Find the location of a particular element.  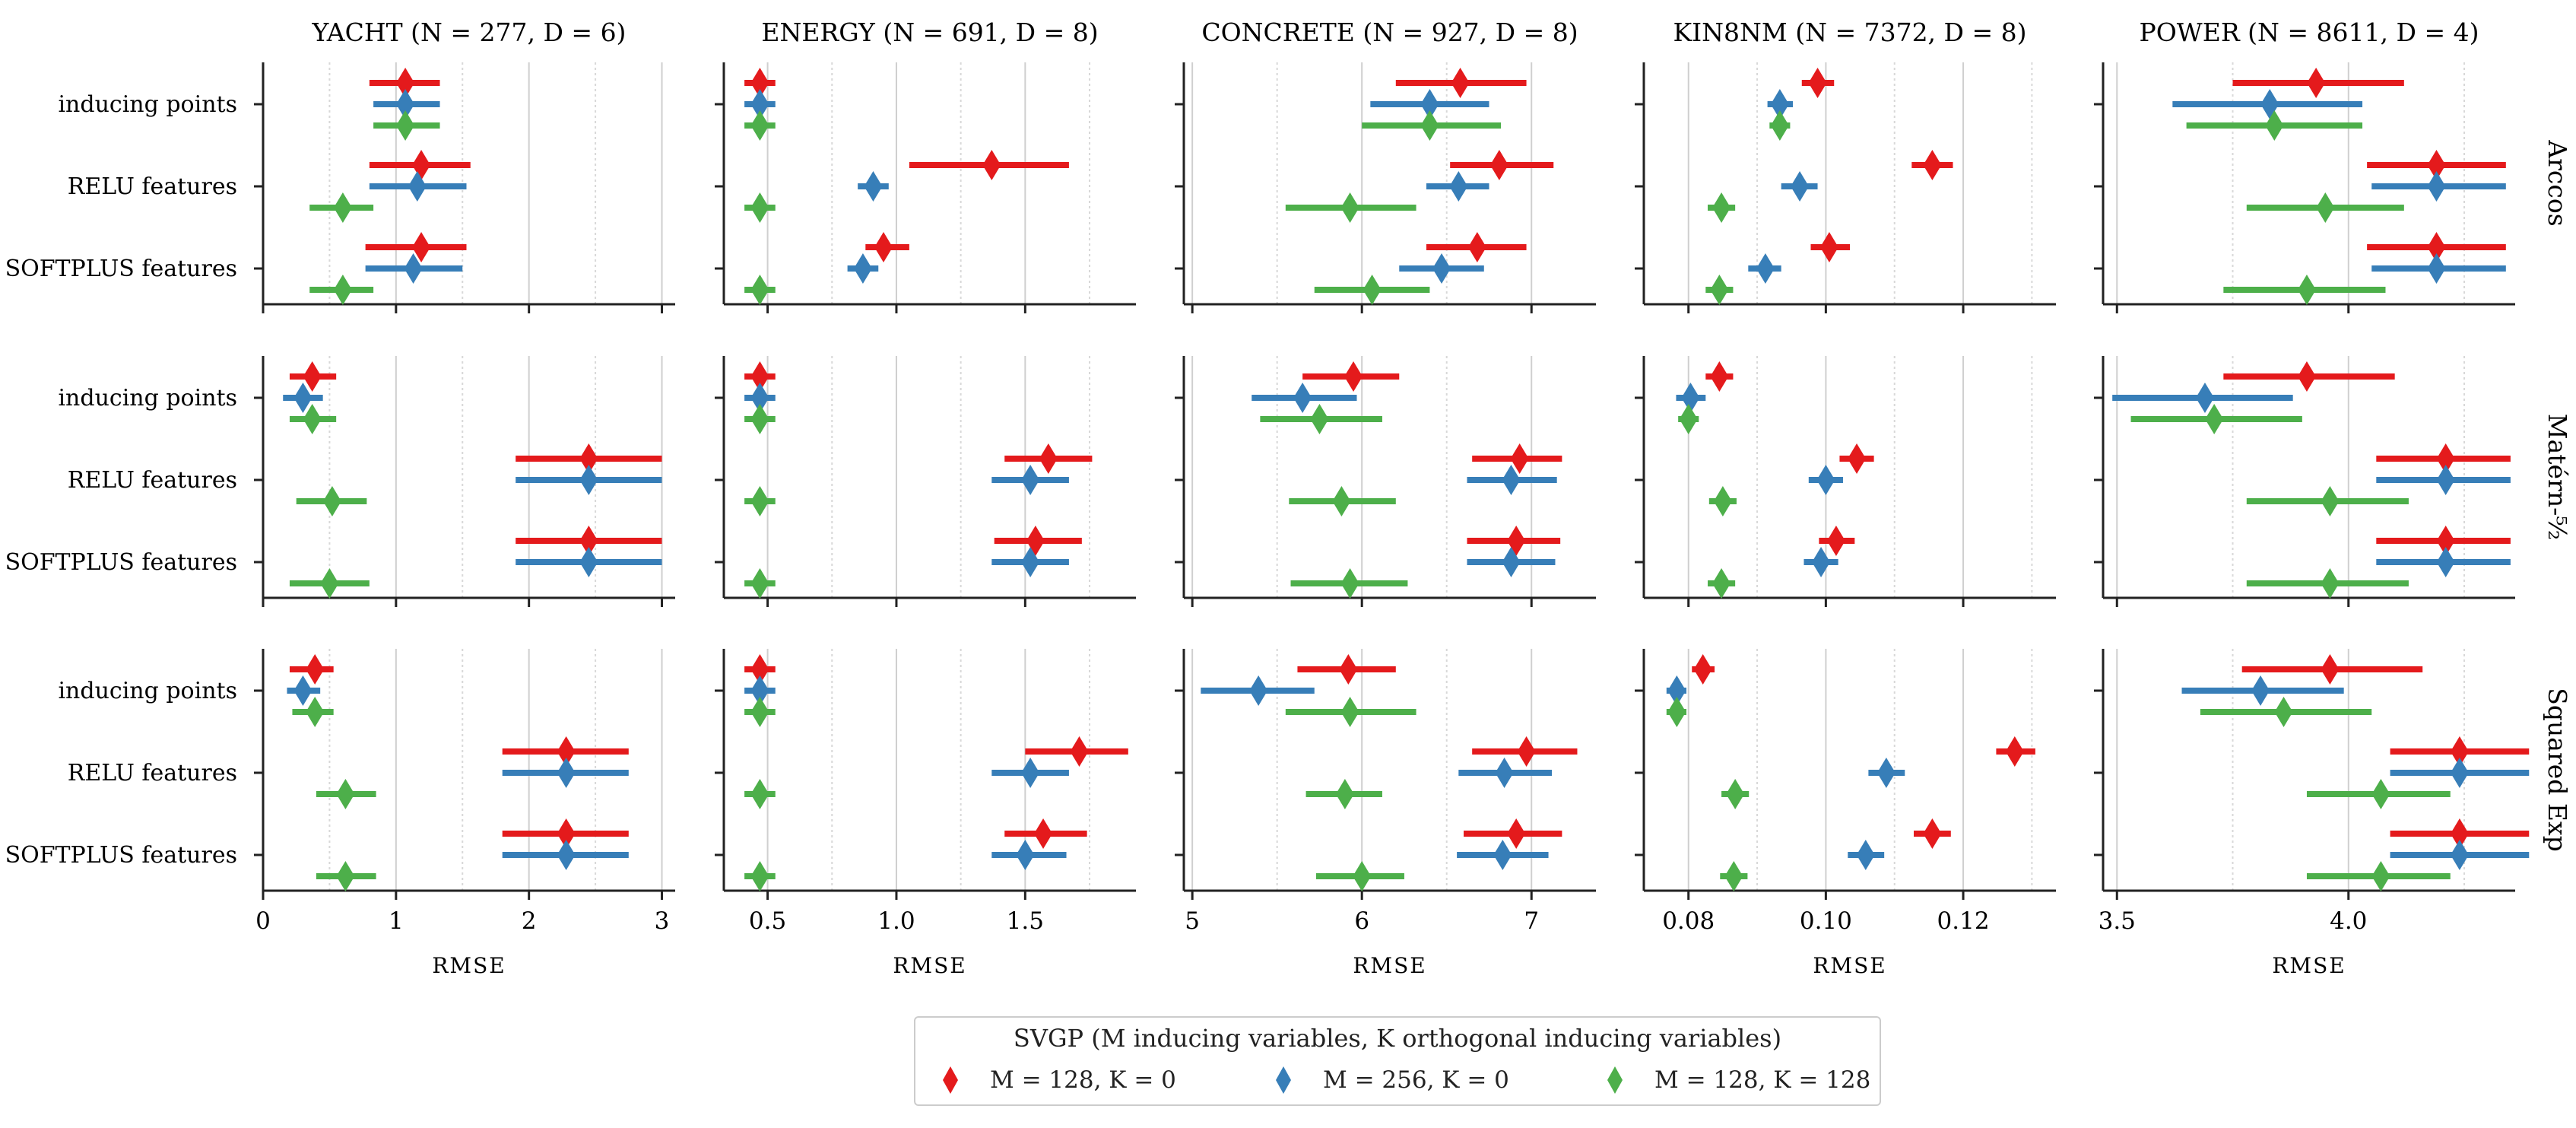

x-tick-label: 0.08 is located at coordinates (1689, 921).